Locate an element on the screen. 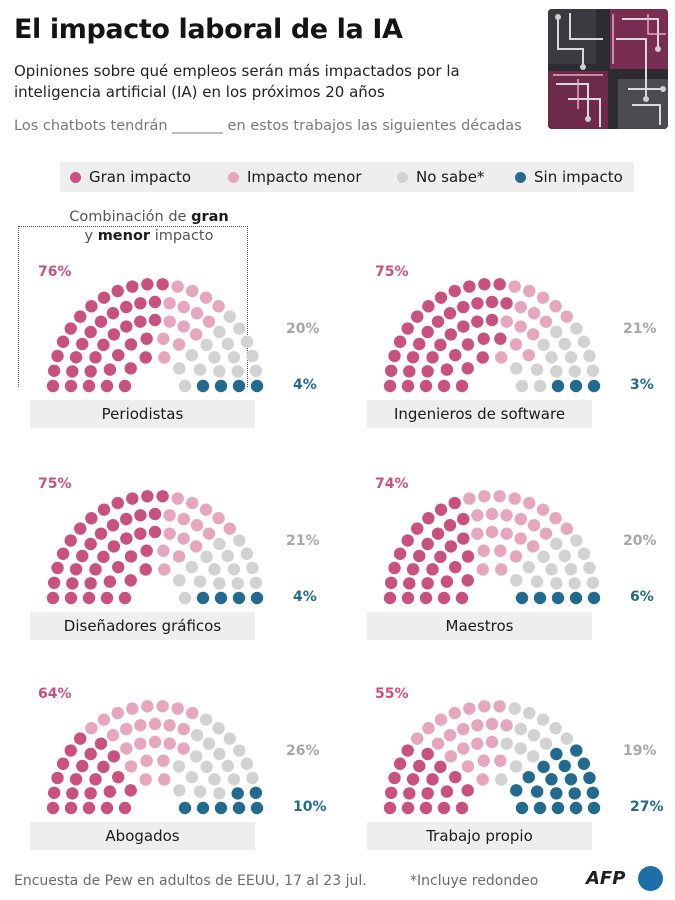 This screenshot has height=900, width=675. combination-note: Combinación de gran y menor impacto is located at coordinates (149, 227).